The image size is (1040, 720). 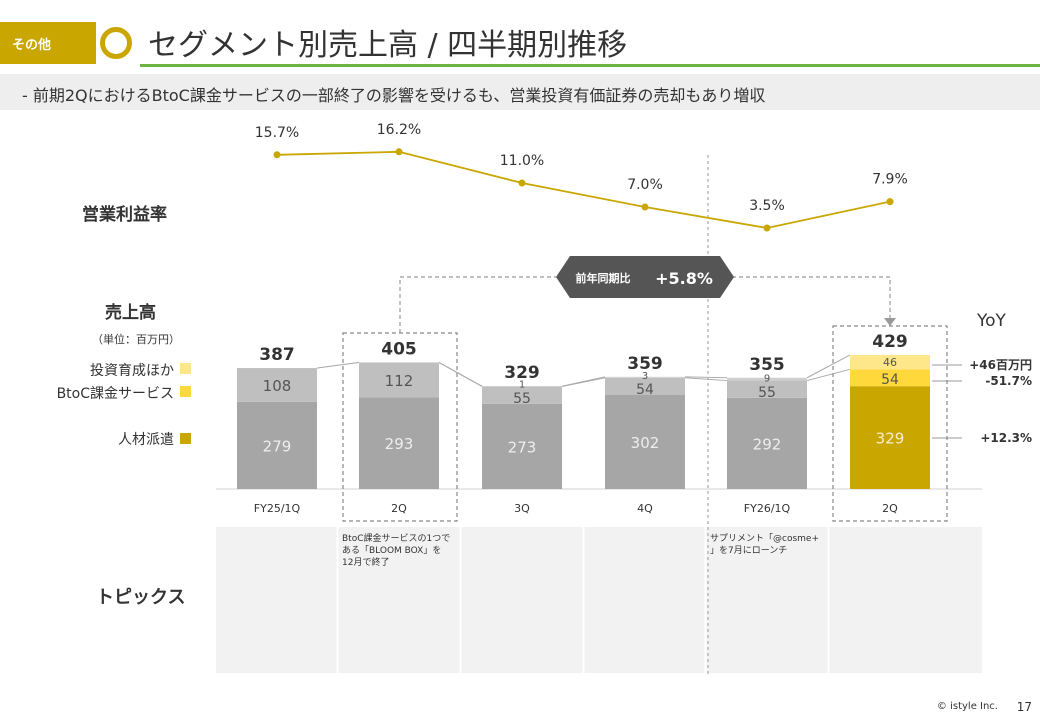 I want to click on callout-left-connector, so click(x=477, y=304).